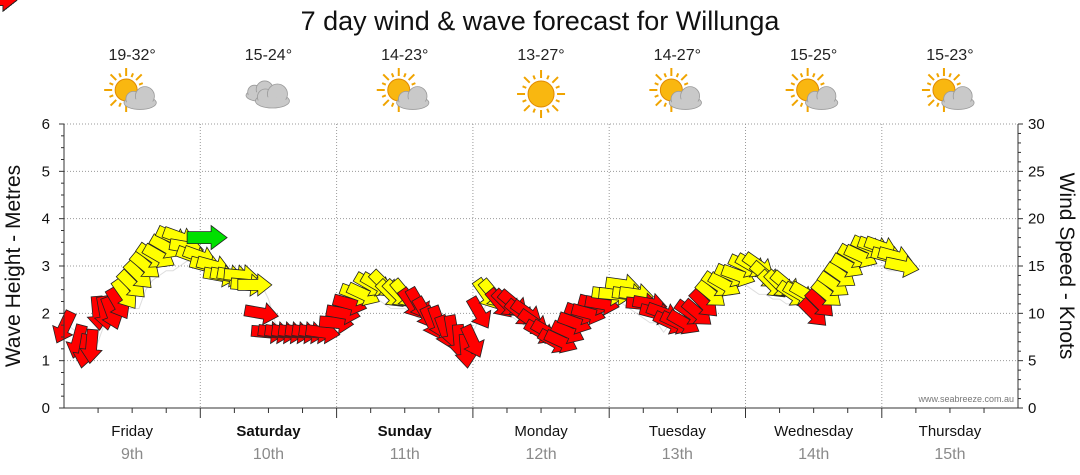  I want to click on left-axis-ticks: 0 1 2 3 4 5 6, so click(53, 266).